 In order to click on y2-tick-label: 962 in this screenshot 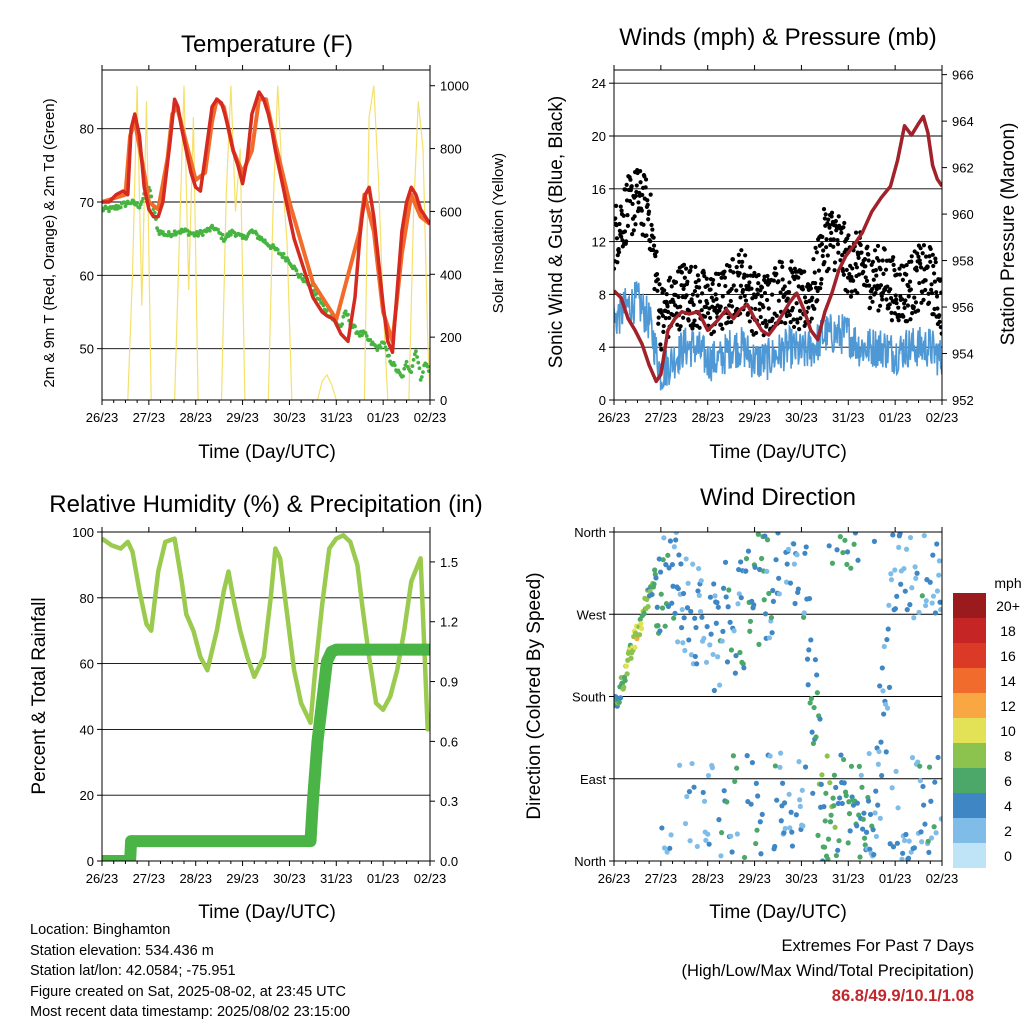, I will do `click(963, 168)`.